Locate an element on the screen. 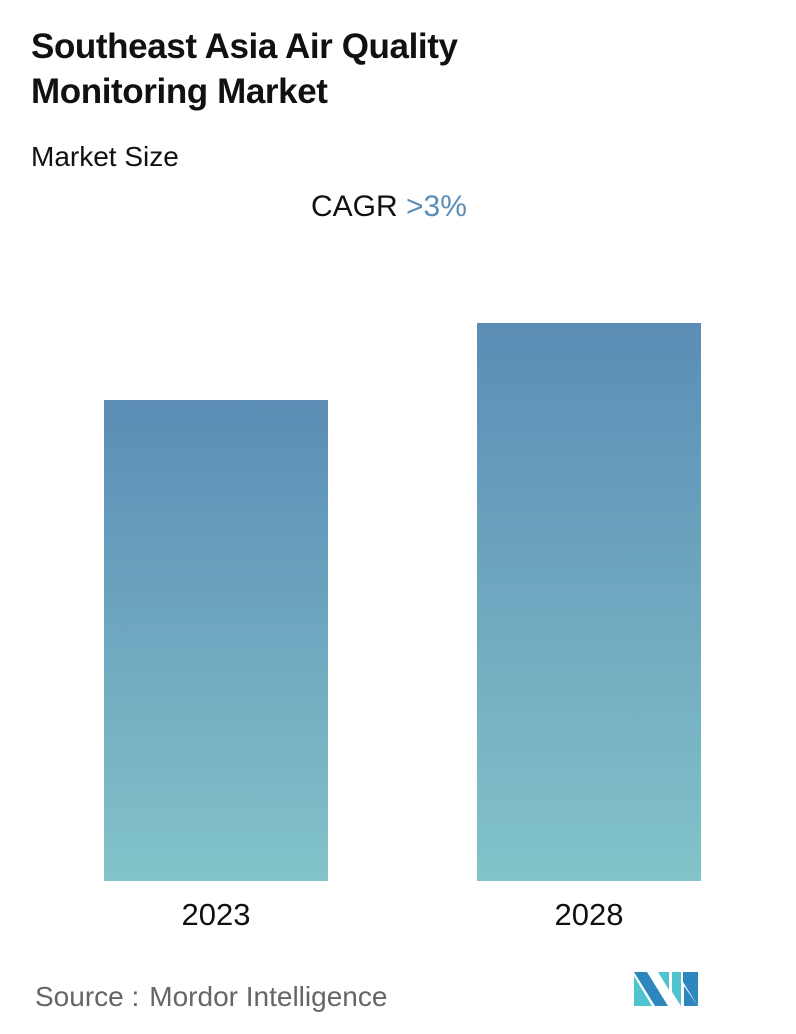 The image size is (796, 1034). logo-right-light is located at coordinates (676, 989).